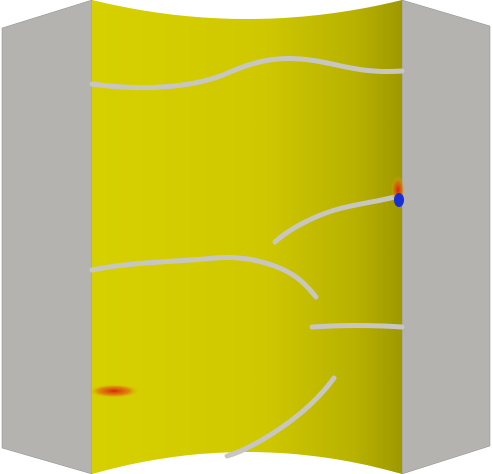 This screenshot has width=493, height=474. What do you see at coordinates (336, 219) in the screenshot?
I see `crack-upper-right` at bounding box center [336, 219].